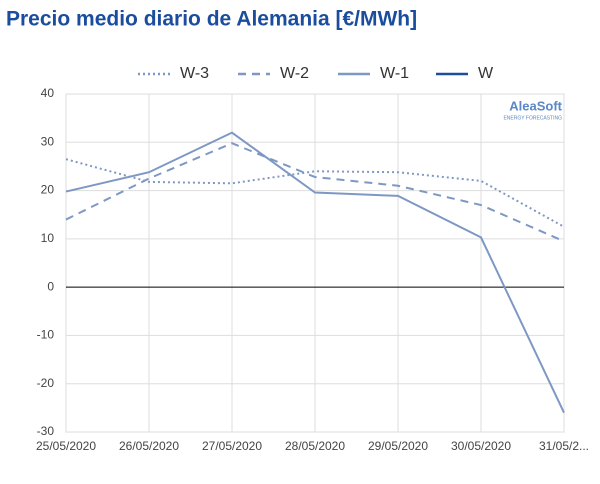 The width and height of the screenshot is (600, 484). What do you see at coordinates (532, 118) in the screenshot?
I see `watermark-tagline: ENERGY FORECASTING` at bounding box center [532, 118].